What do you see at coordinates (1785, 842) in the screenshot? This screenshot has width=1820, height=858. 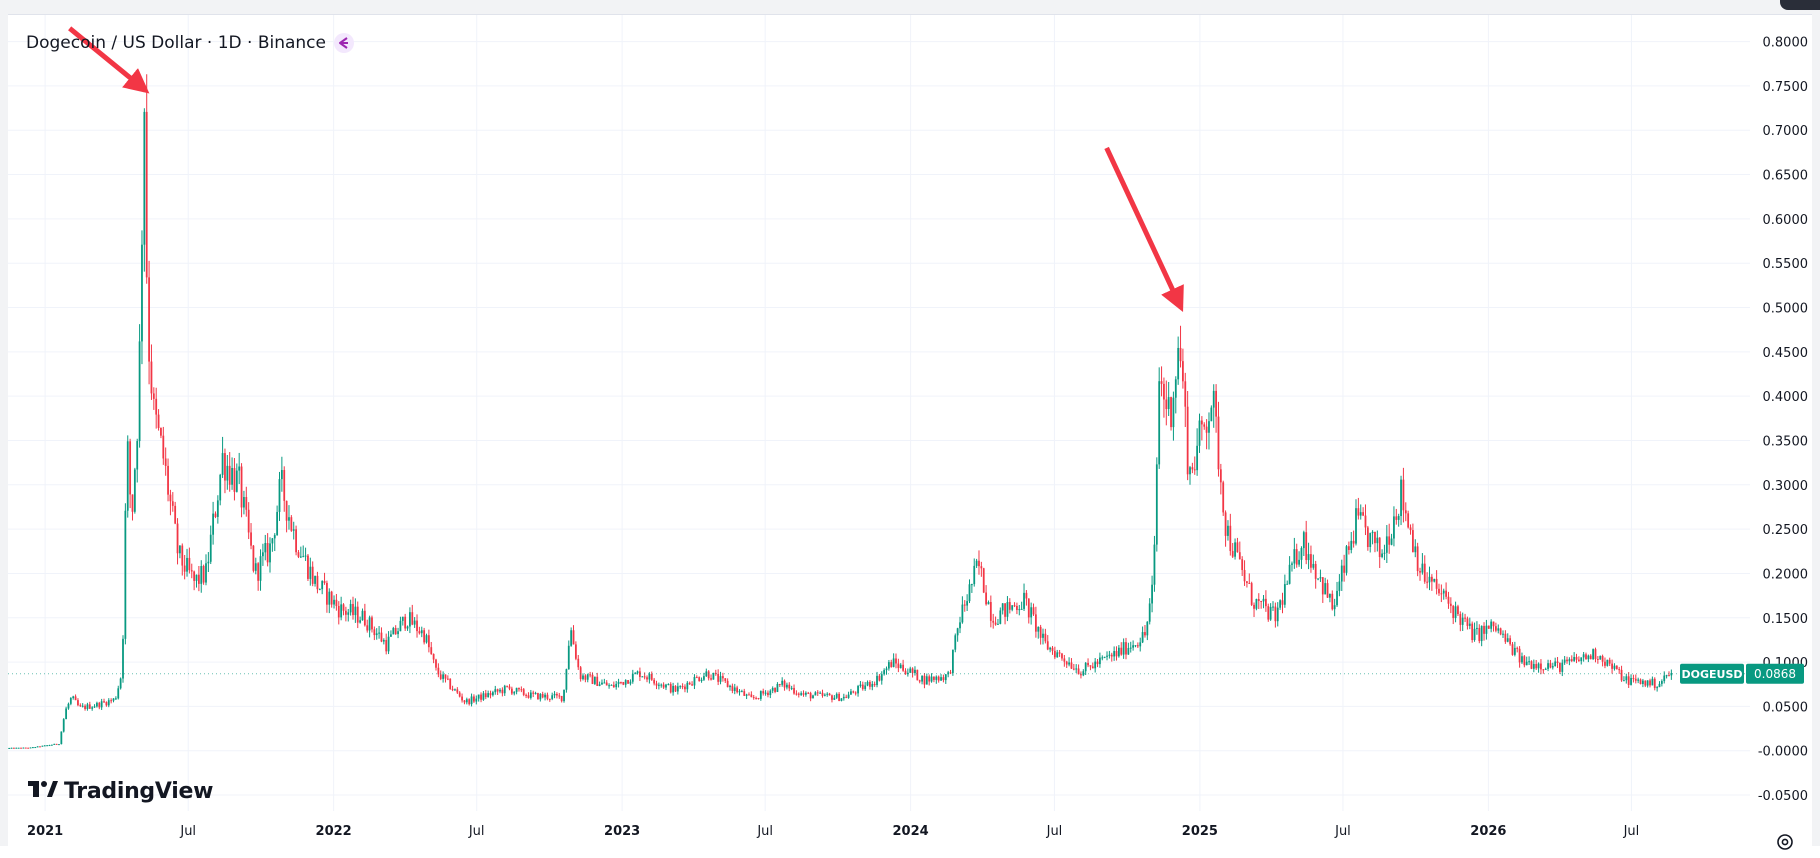 I see `gear-icon` at bounding box center [1785, 842].